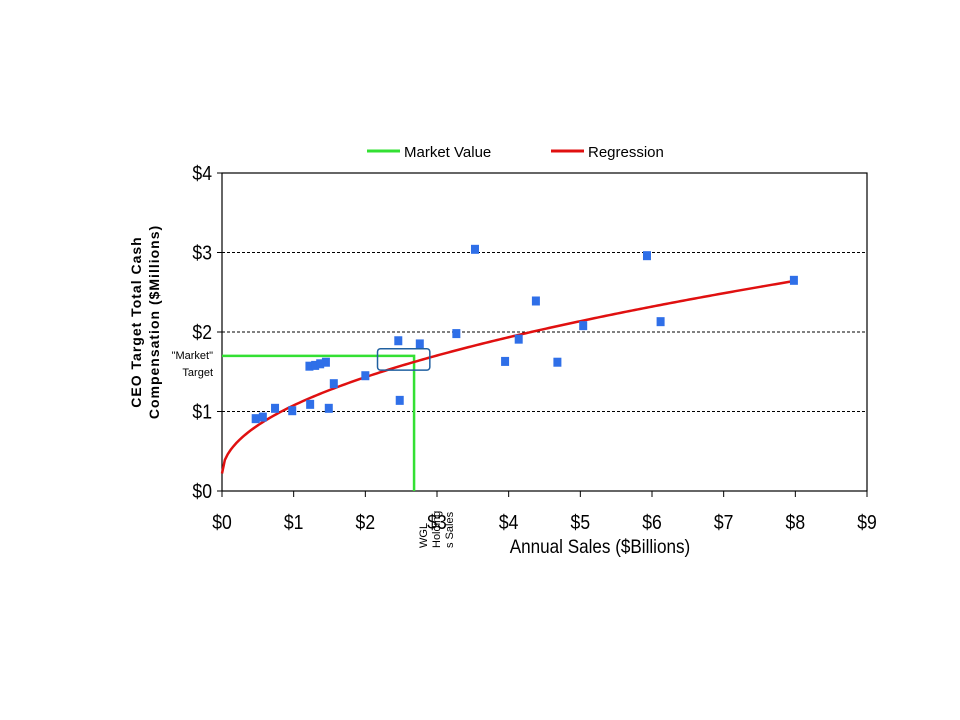 The width and height of the screenshot is (960, 720). What do you see at coordinates (450, 529) in the screenshot?
I see `wgl-label-line-3: s Sales` at bounding box center [450, 529].